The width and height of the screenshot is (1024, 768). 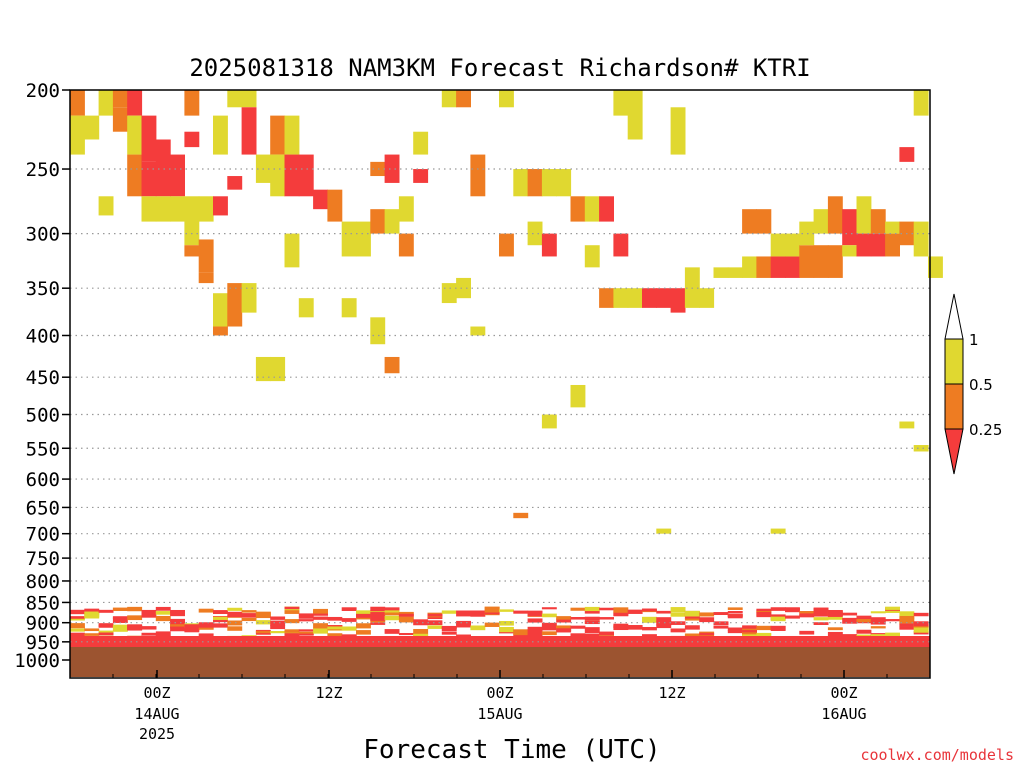 What do you see at coordinates (974, 340) in the screenshot?
I see `colorbar-label: 1` at bounding box center [974, 340].